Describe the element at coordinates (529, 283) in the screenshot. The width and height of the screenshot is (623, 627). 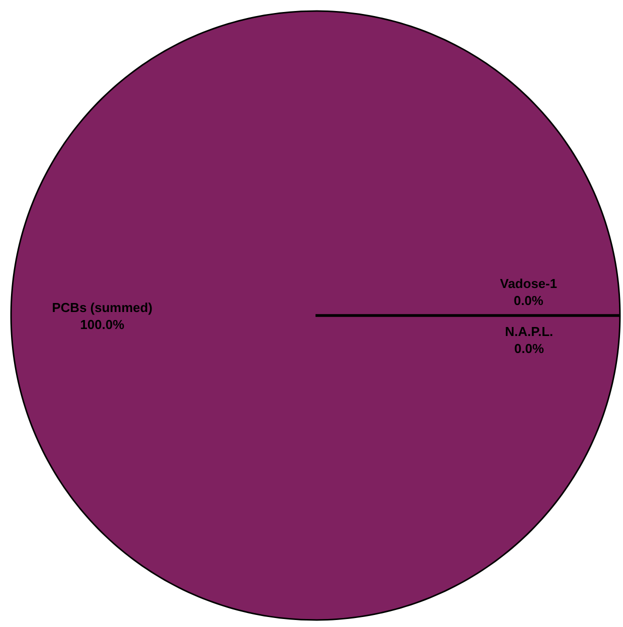
I see `category-label: Vadose-1` at that location.